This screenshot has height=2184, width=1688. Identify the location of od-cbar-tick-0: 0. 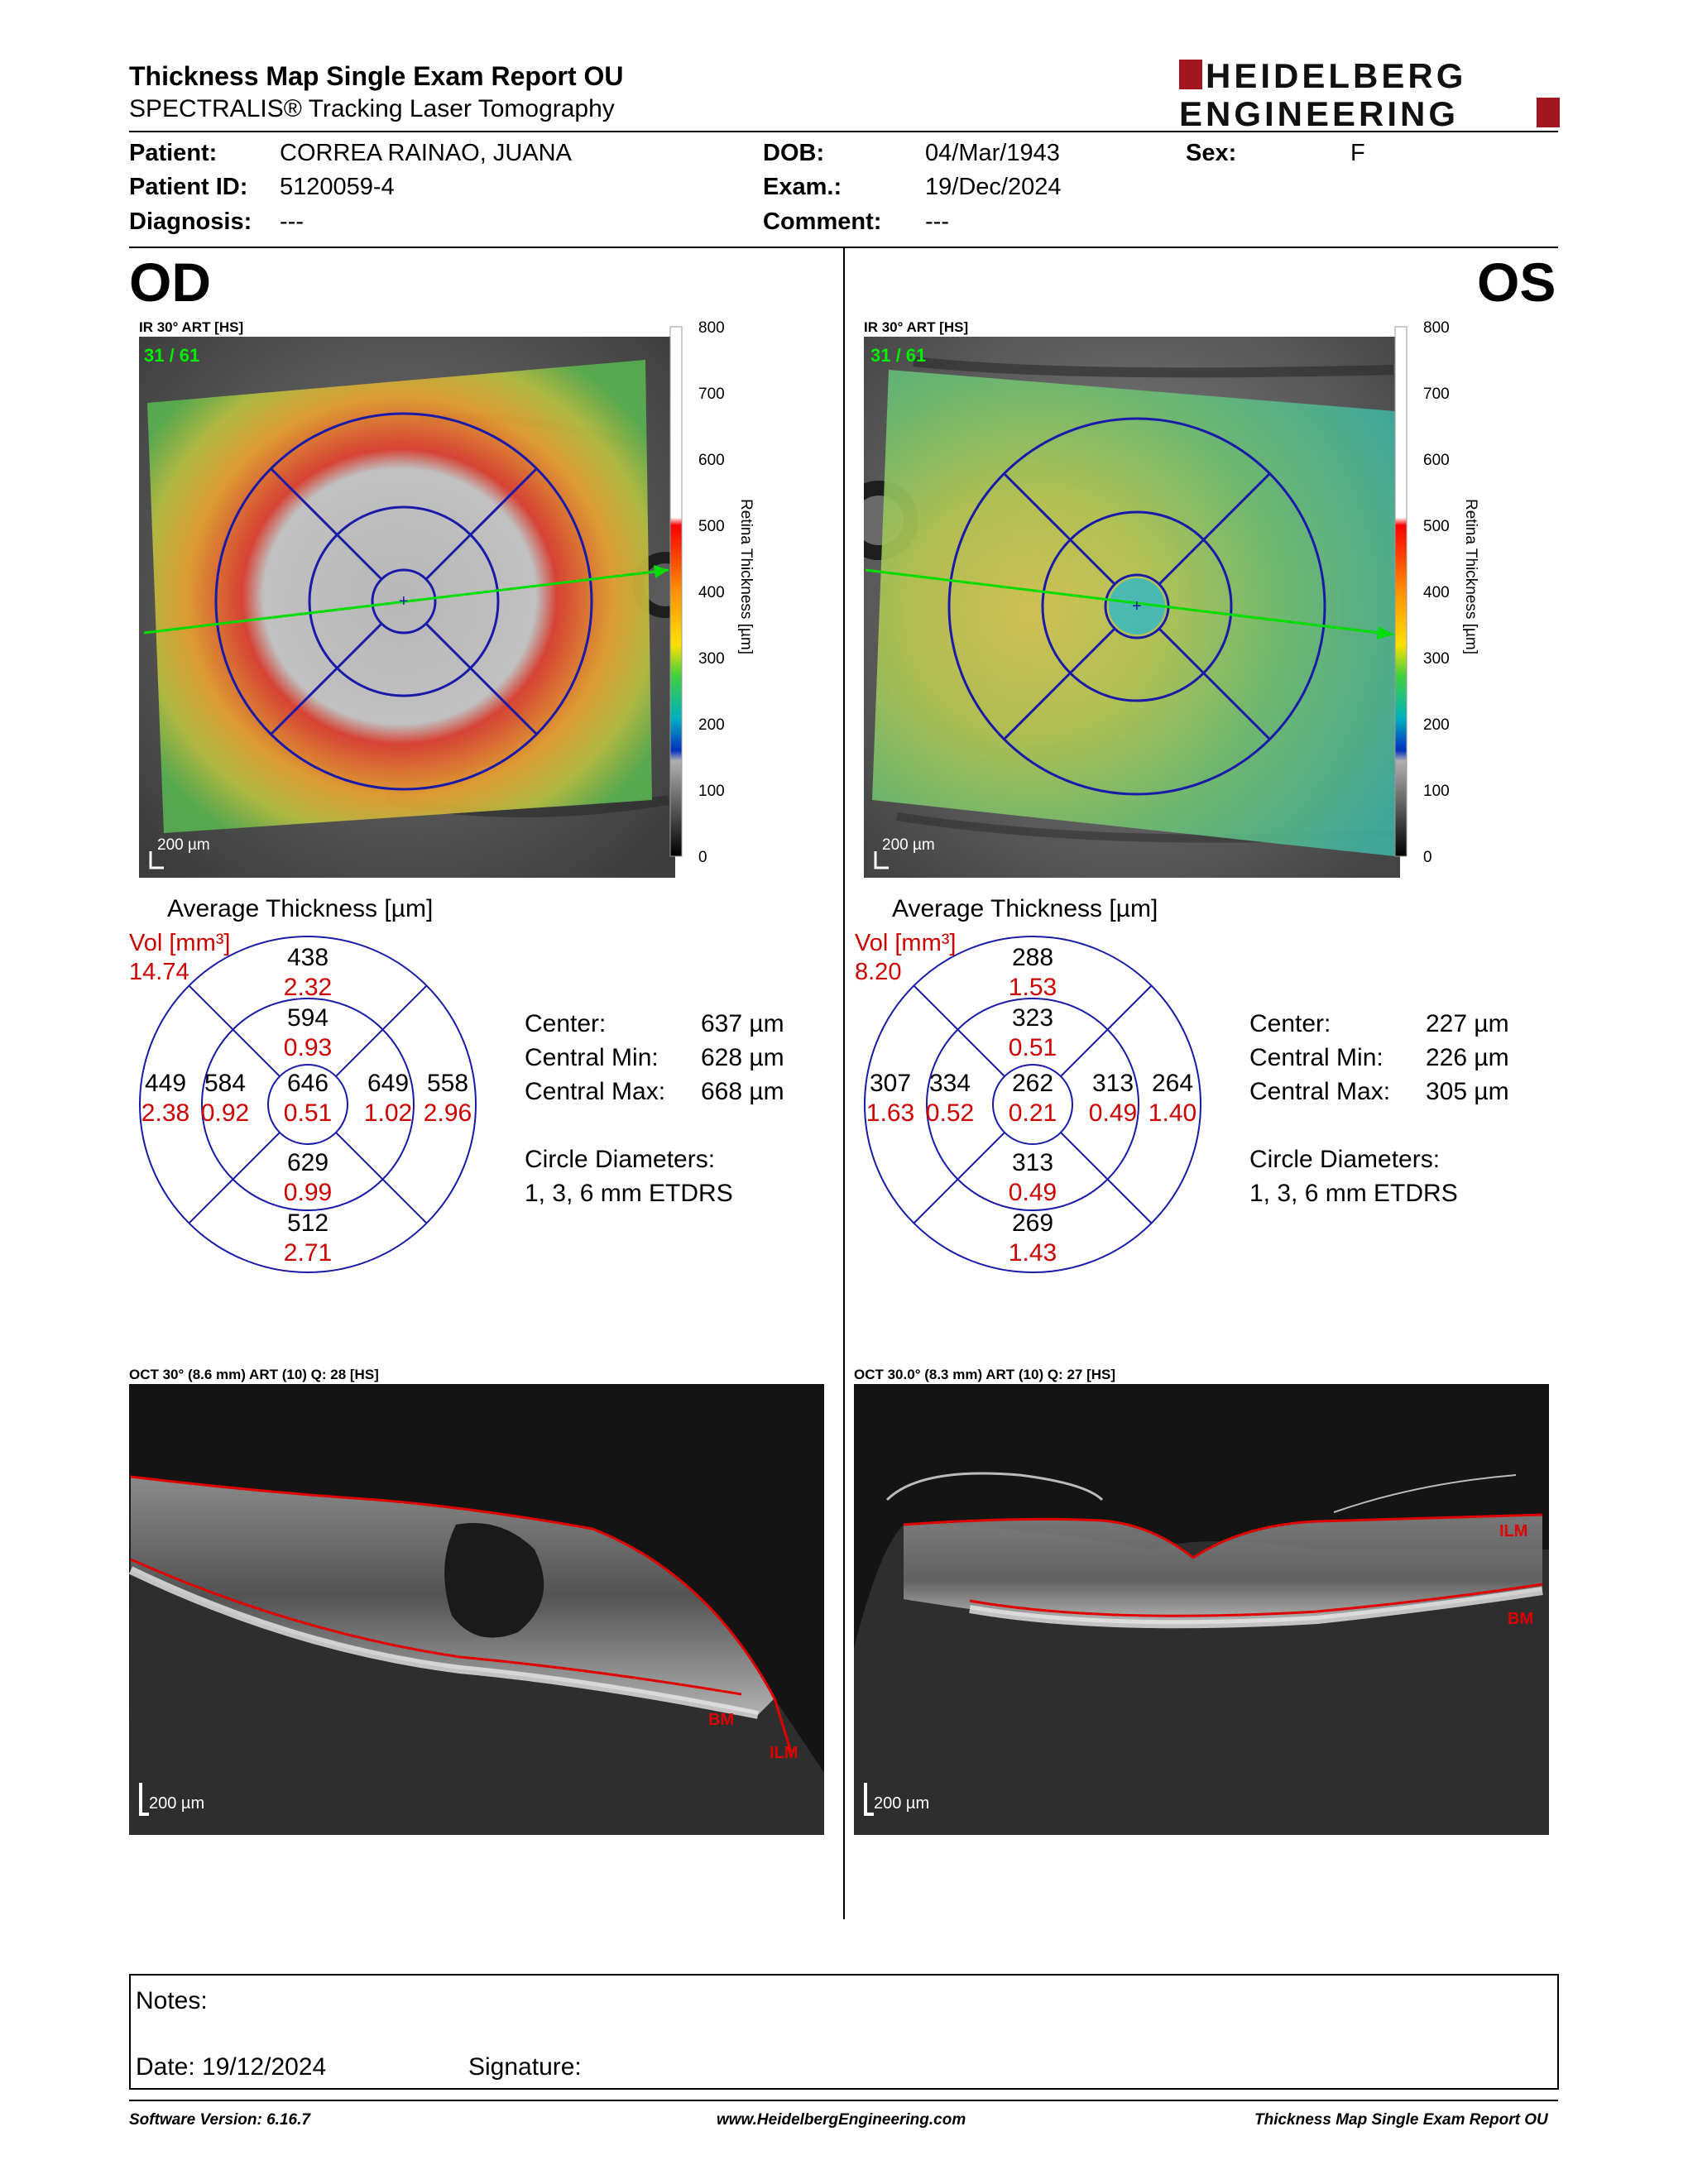
(702, 857).